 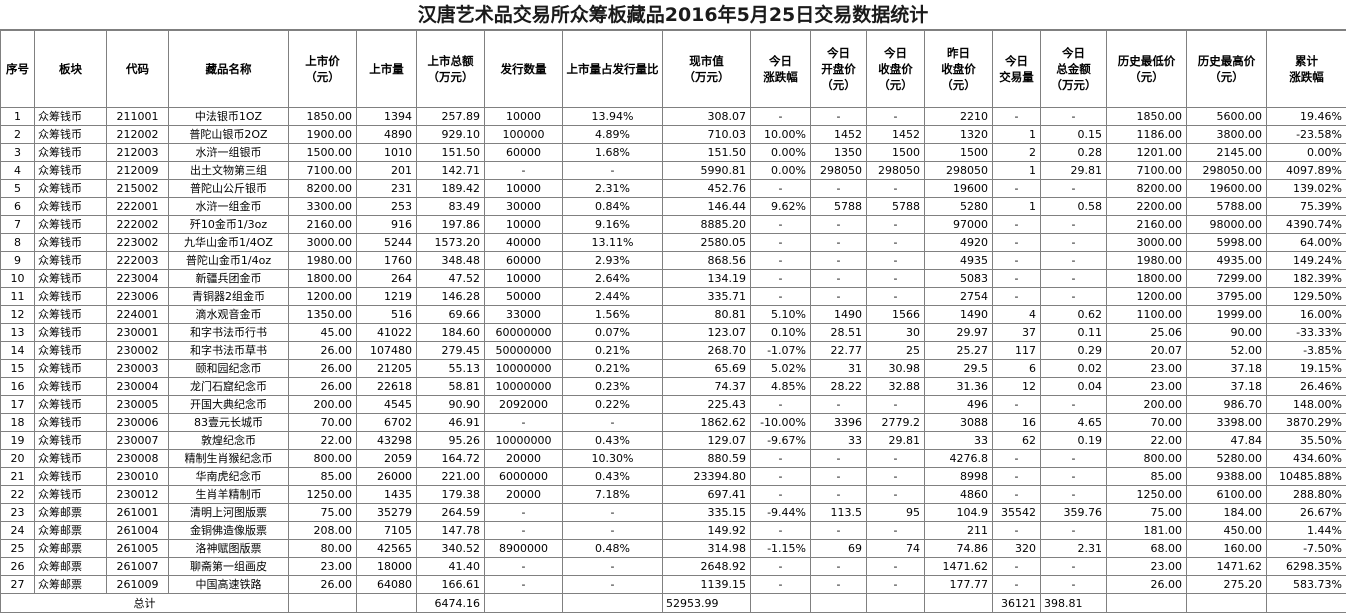 What do you see at coordinates (1147, 405) in the screenshot?
I see `table-cell: 200.00` at bounding box center [1147, 405].